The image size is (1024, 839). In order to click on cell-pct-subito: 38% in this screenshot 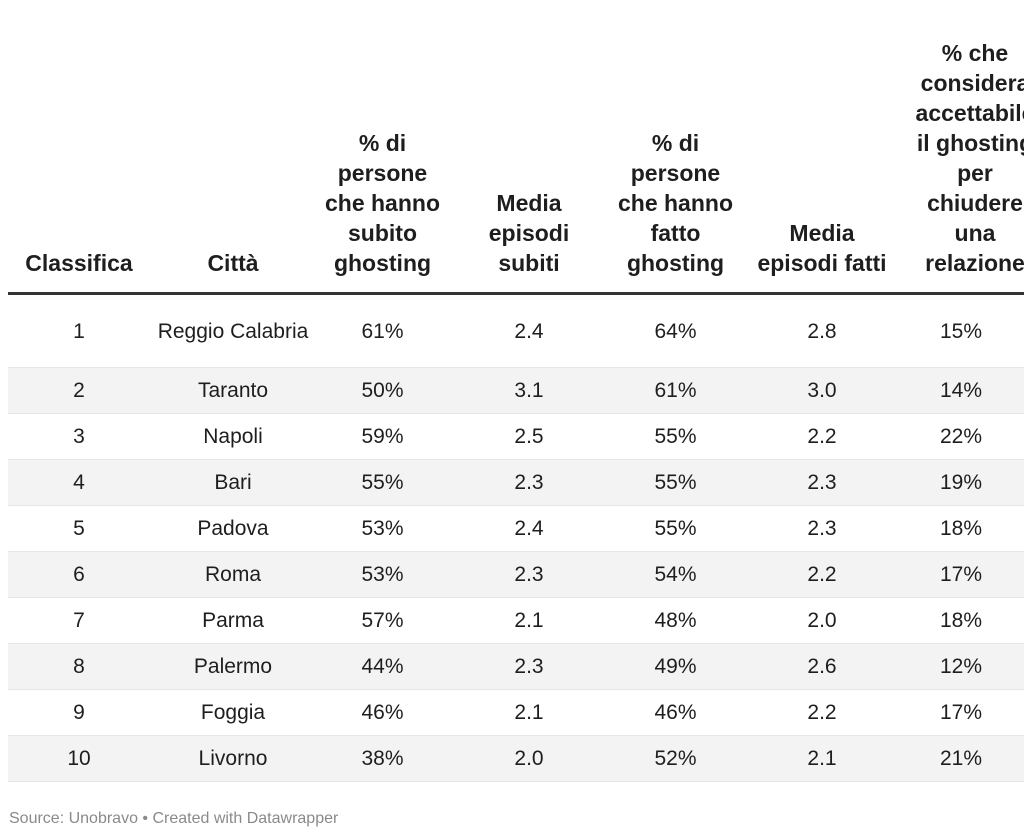, I will do `click(382, 758)`.